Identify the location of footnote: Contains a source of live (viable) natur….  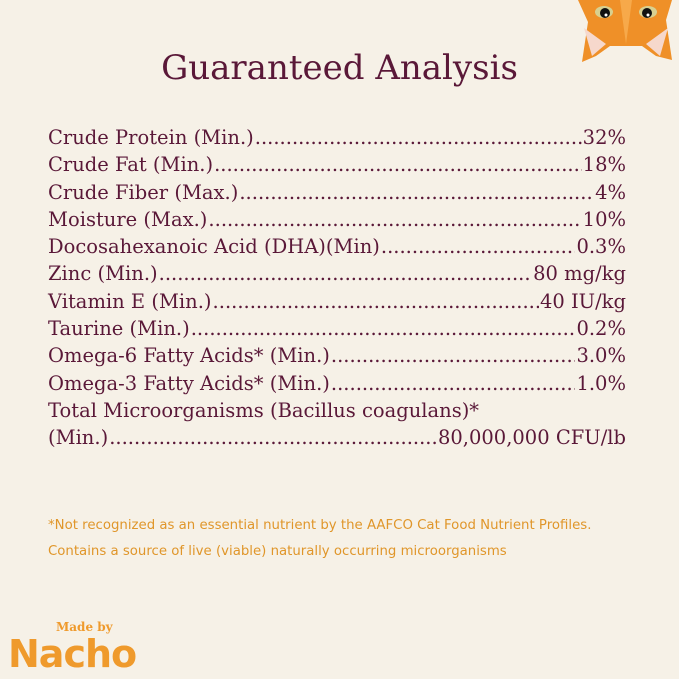
(277, 551).